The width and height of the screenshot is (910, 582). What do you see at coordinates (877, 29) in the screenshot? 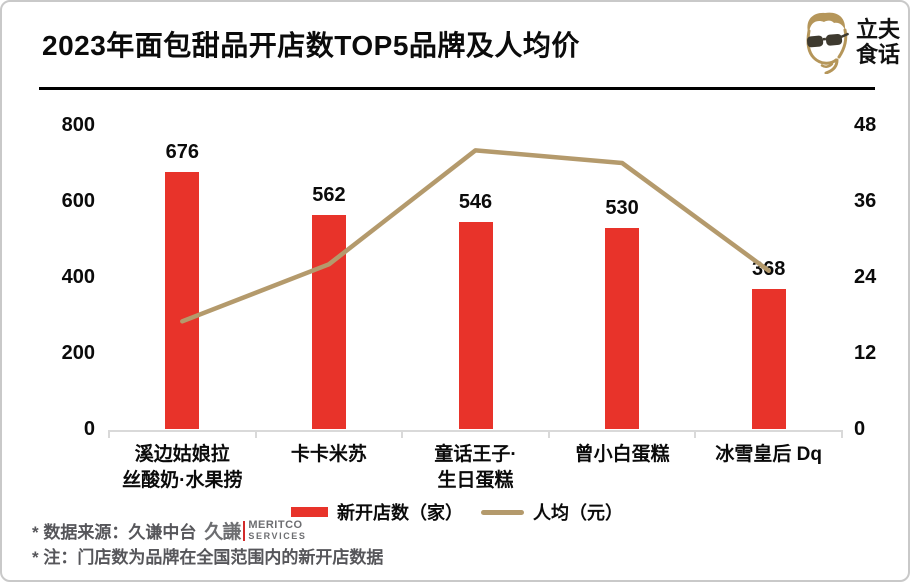
I see `brand-name-line1: 立夫` at bounding box center [877, 29].